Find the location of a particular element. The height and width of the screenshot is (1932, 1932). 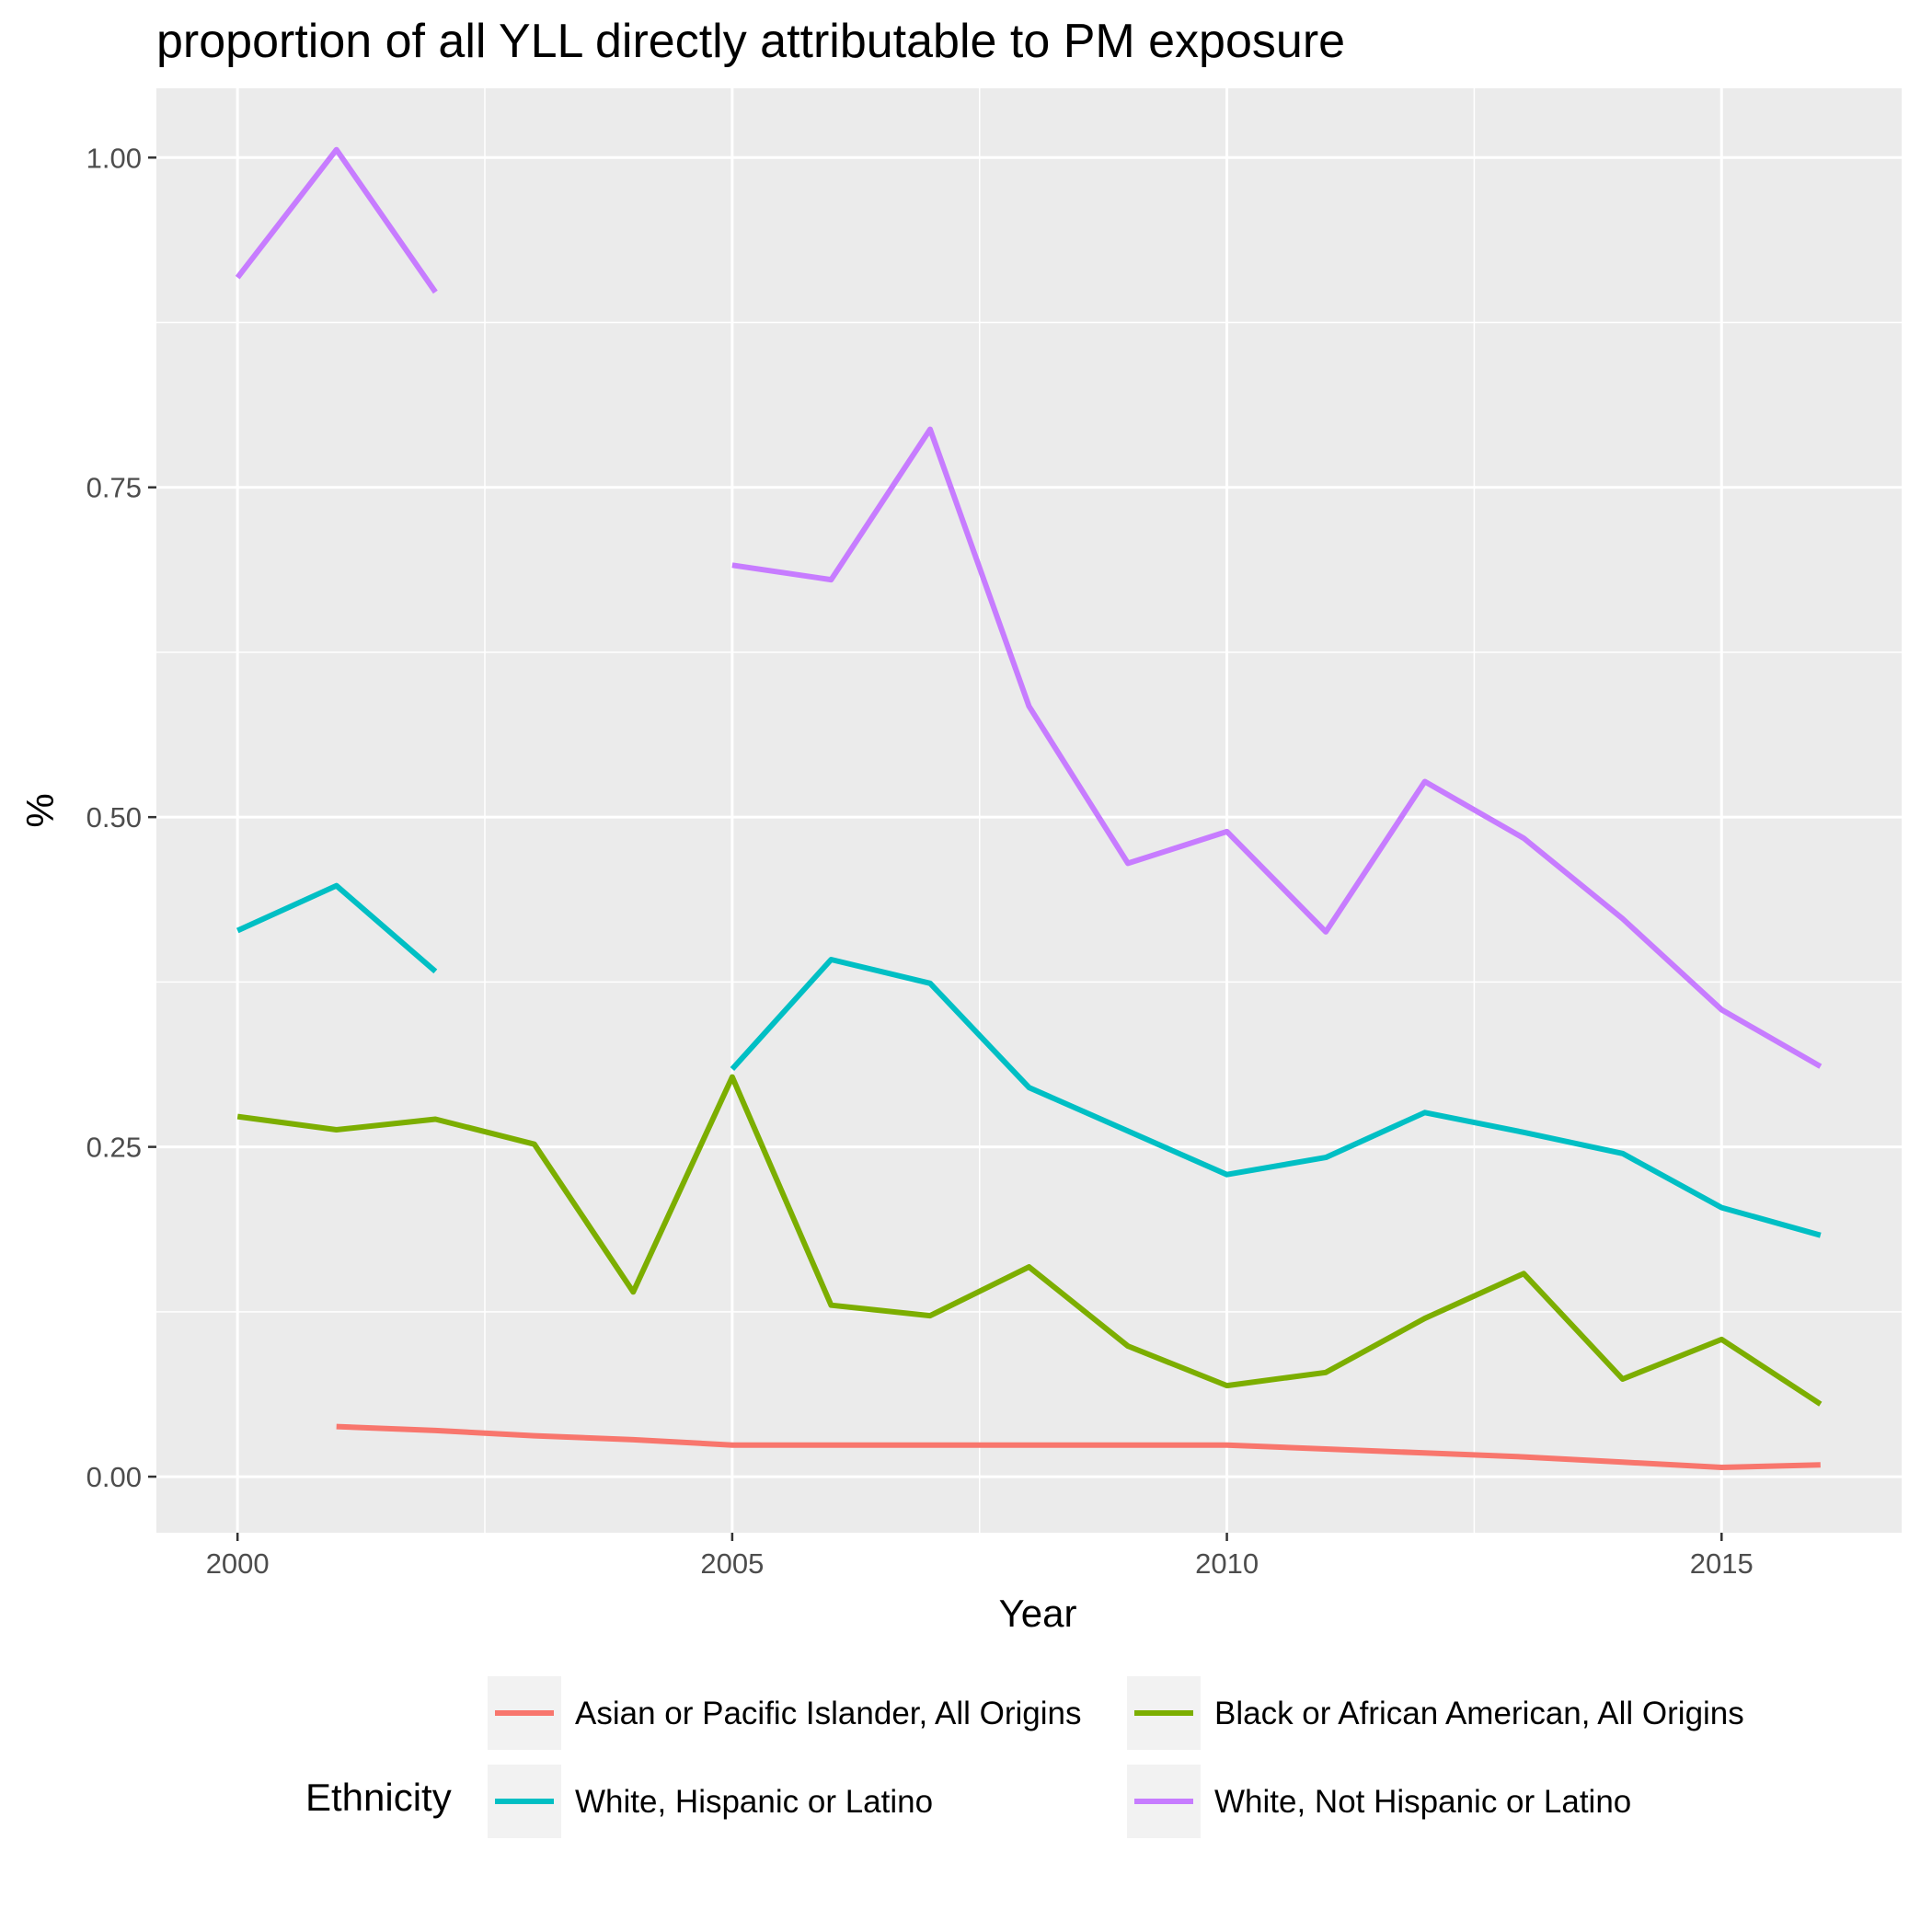

legend-label-white-not-hispanic: White, Not Hispanic or Latino is located at coordinates (1422, 1802).